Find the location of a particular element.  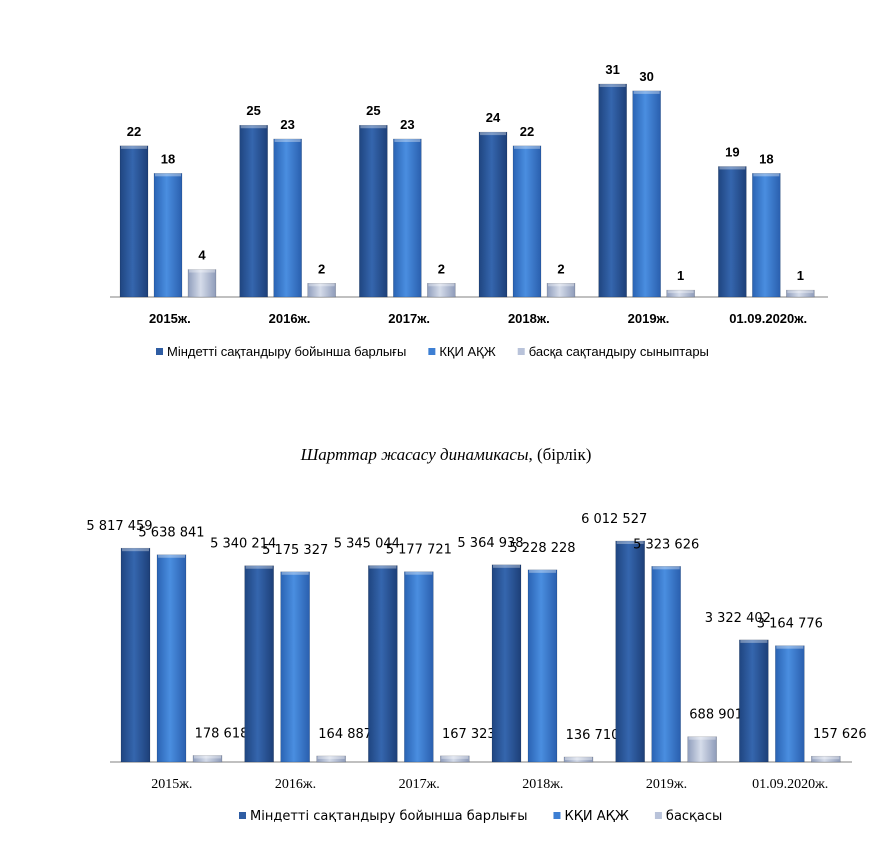

chart-2-data-label: 5 340 214 is located at coordinates (243, 544).